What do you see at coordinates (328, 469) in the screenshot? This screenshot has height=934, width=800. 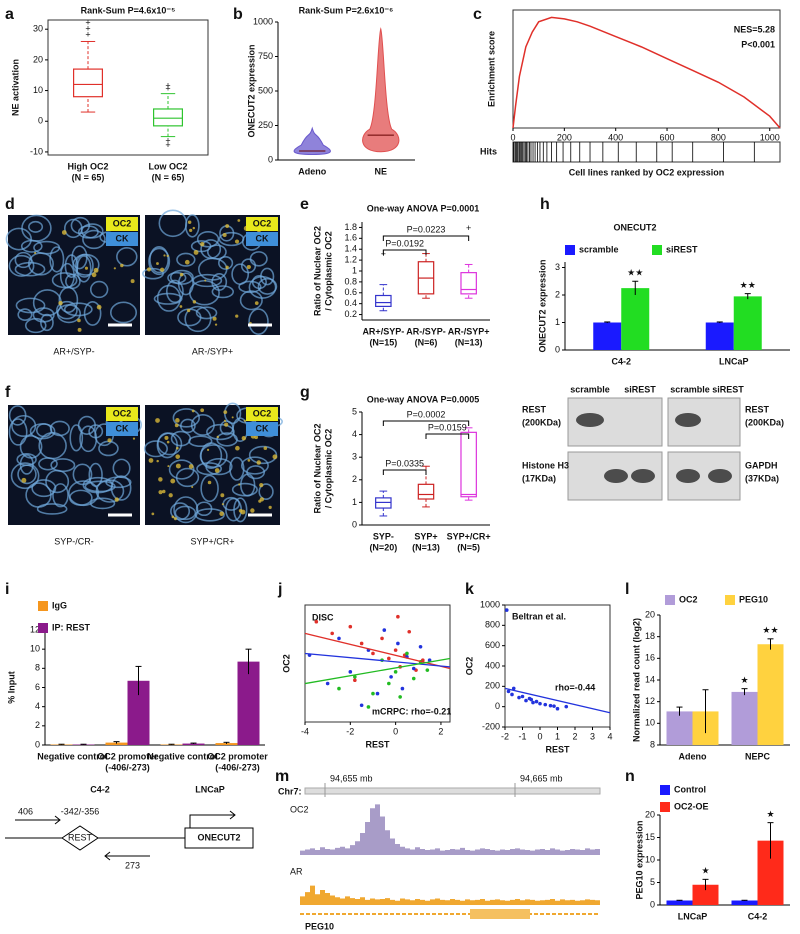 I see `y-axis-label: / Cytoplasmic OC2` at bounding box center [328, 469].